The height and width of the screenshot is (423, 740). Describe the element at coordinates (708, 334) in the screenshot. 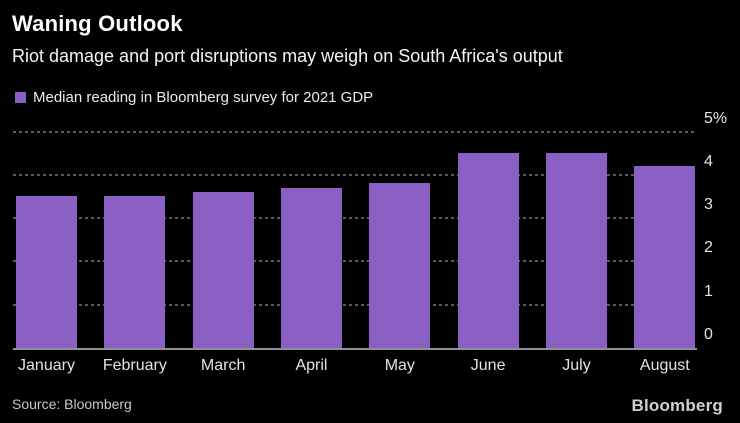

I see `y-tick-label-0: 0` at that location.